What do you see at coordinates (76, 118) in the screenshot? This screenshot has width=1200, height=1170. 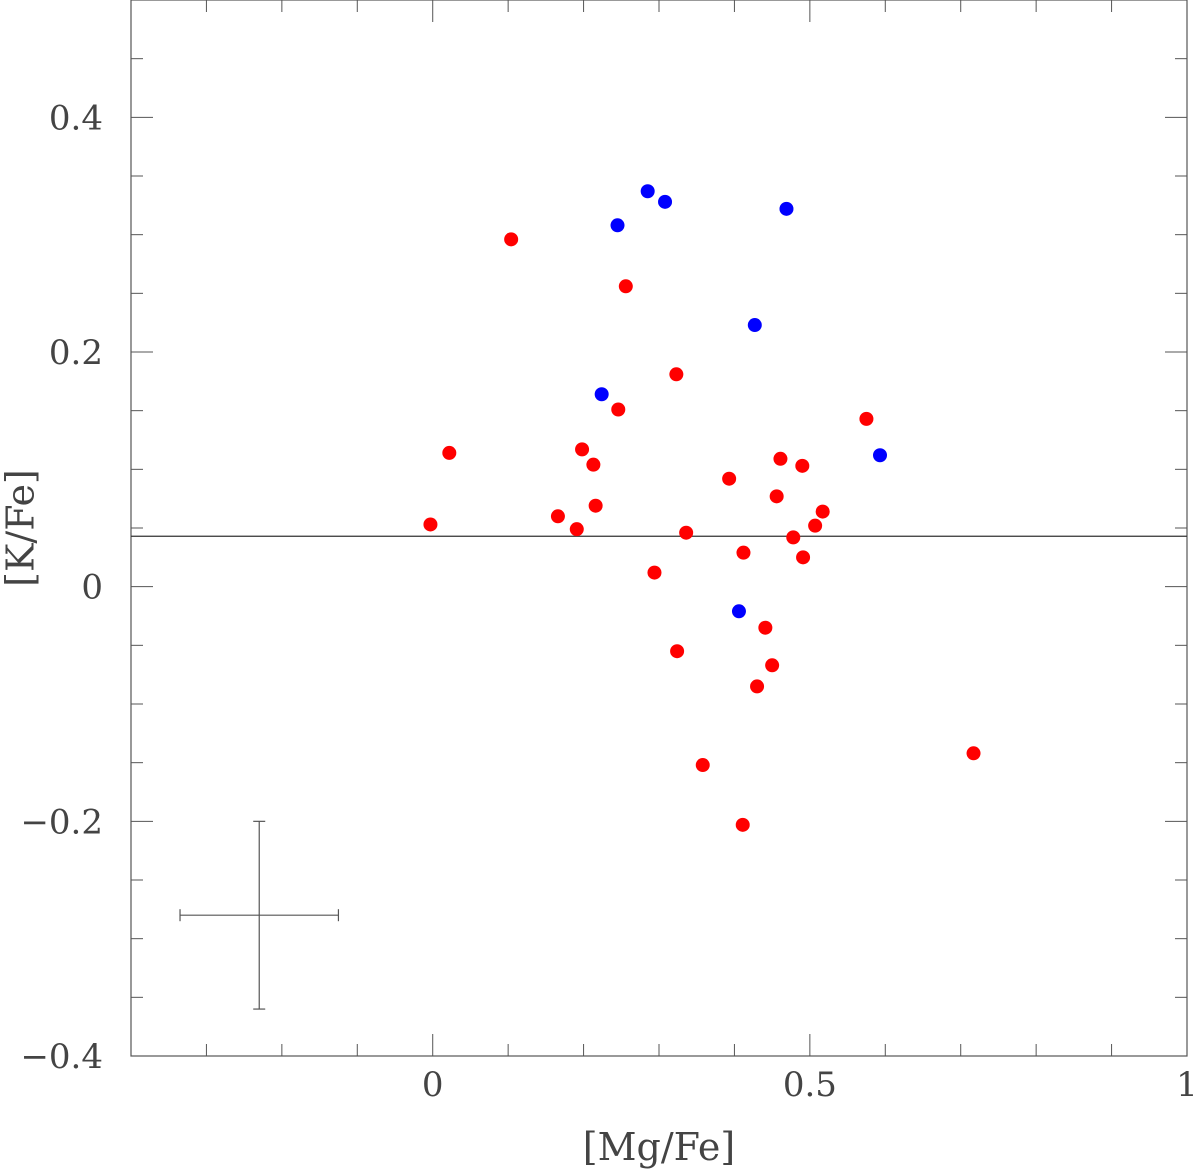 I see `y-tick-label: 0.4` at bounding box center [76, 118].